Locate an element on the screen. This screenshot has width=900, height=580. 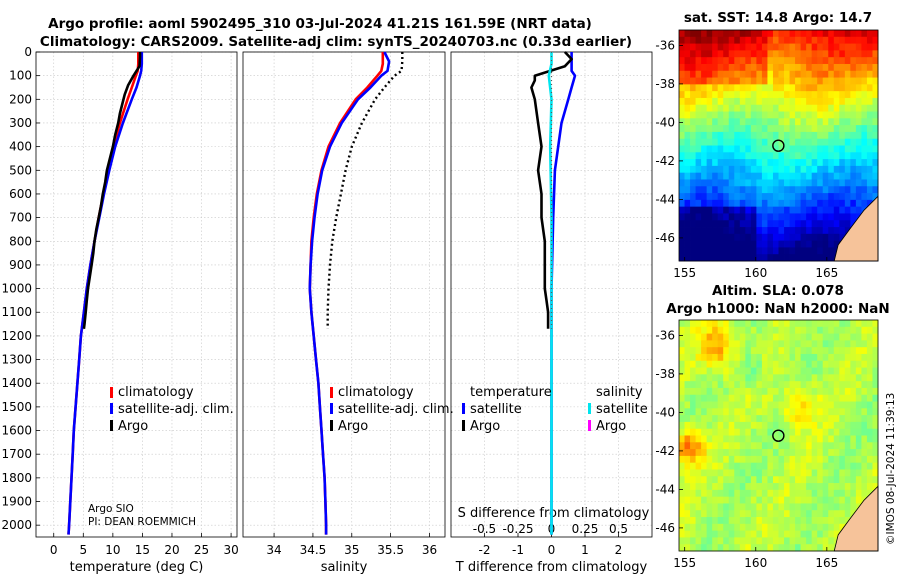
legend-climatology: climatology is located at coordinates (376, 392).